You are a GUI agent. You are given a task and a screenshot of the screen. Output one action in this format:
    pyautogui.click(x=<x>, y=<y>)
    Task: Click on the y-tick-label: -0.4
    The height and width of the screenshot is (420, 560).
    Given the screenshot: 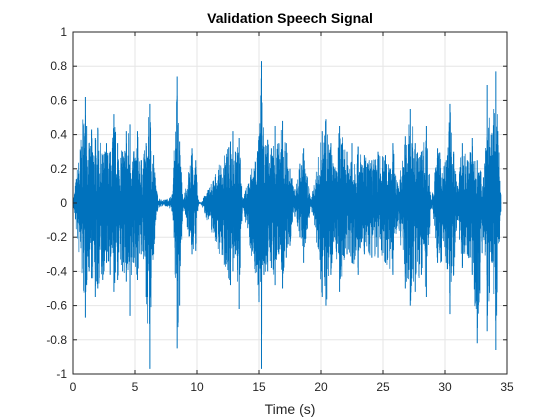 What is the action you would take?
    pyautogui.click(x=56, y=271)
    